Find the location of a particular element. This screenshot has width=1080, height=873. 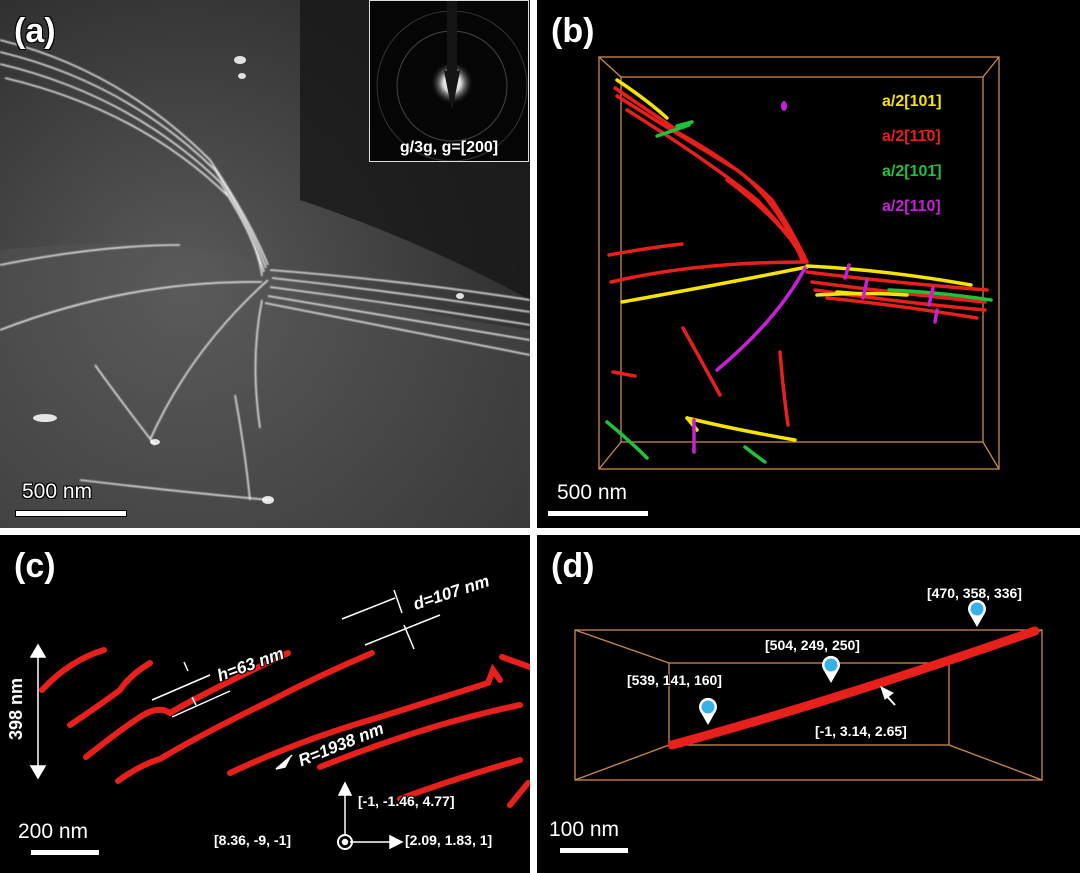

dislocation-line-d is located at coordinates (853, 688).